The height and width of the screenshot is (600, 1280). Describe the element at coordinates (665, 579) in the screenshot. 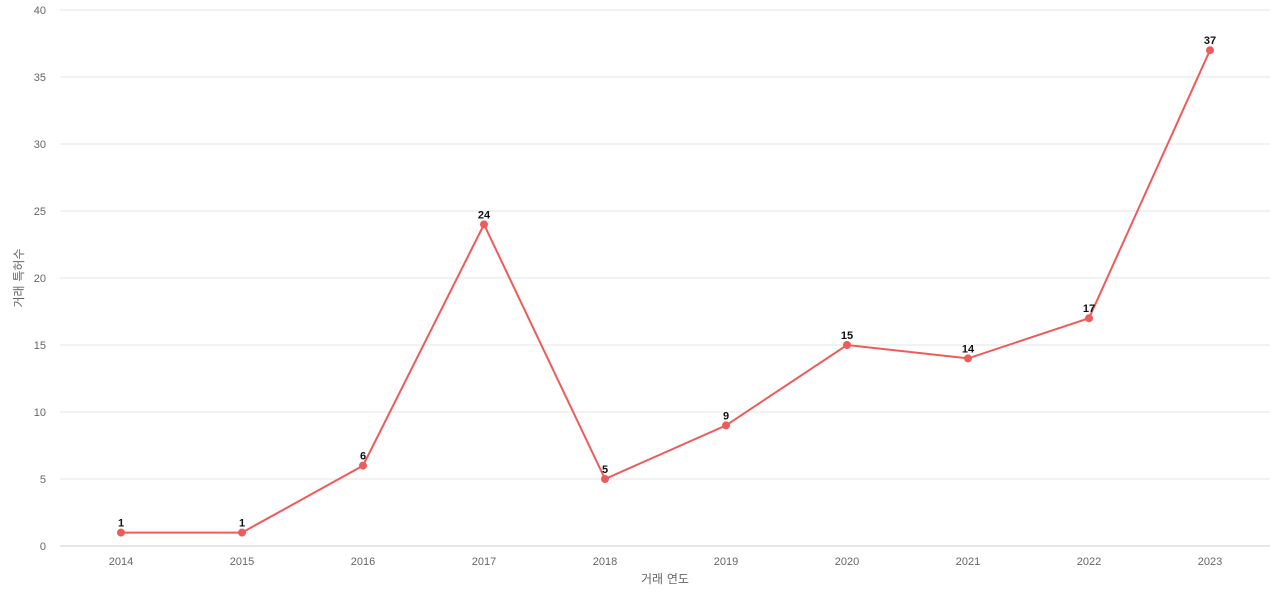

I see `x-axis-title: 거래 연도` at that location.